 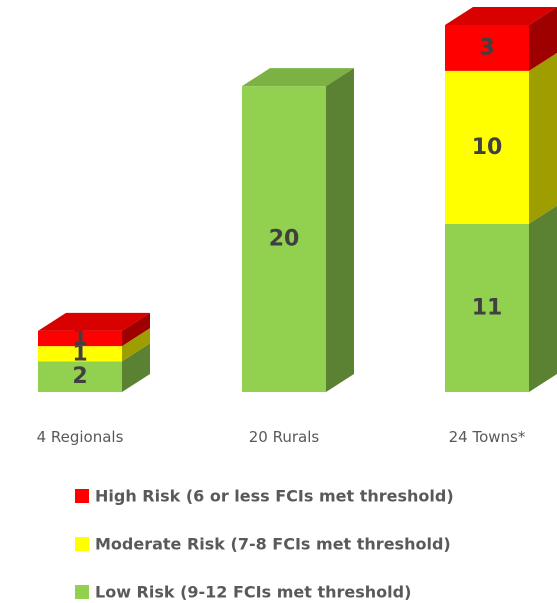 I want to click on data-label: 10, so click(x=487, y=147).